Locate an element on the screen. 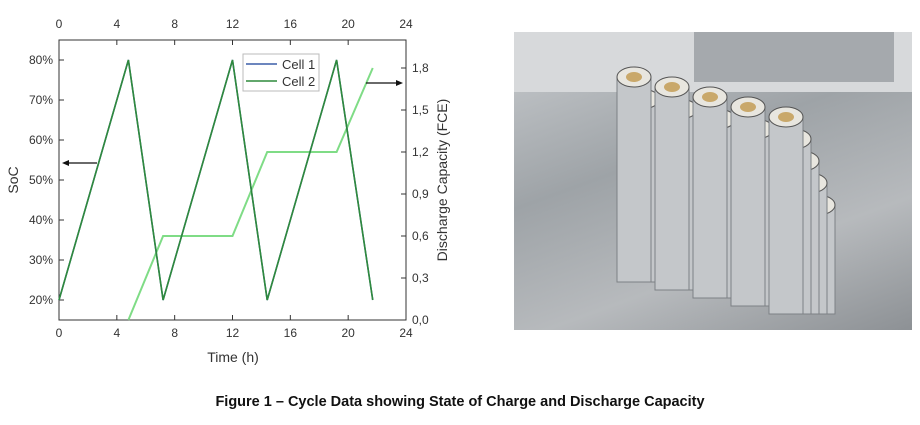  x-tick-label: 20 is located at coordinates (348, 333).